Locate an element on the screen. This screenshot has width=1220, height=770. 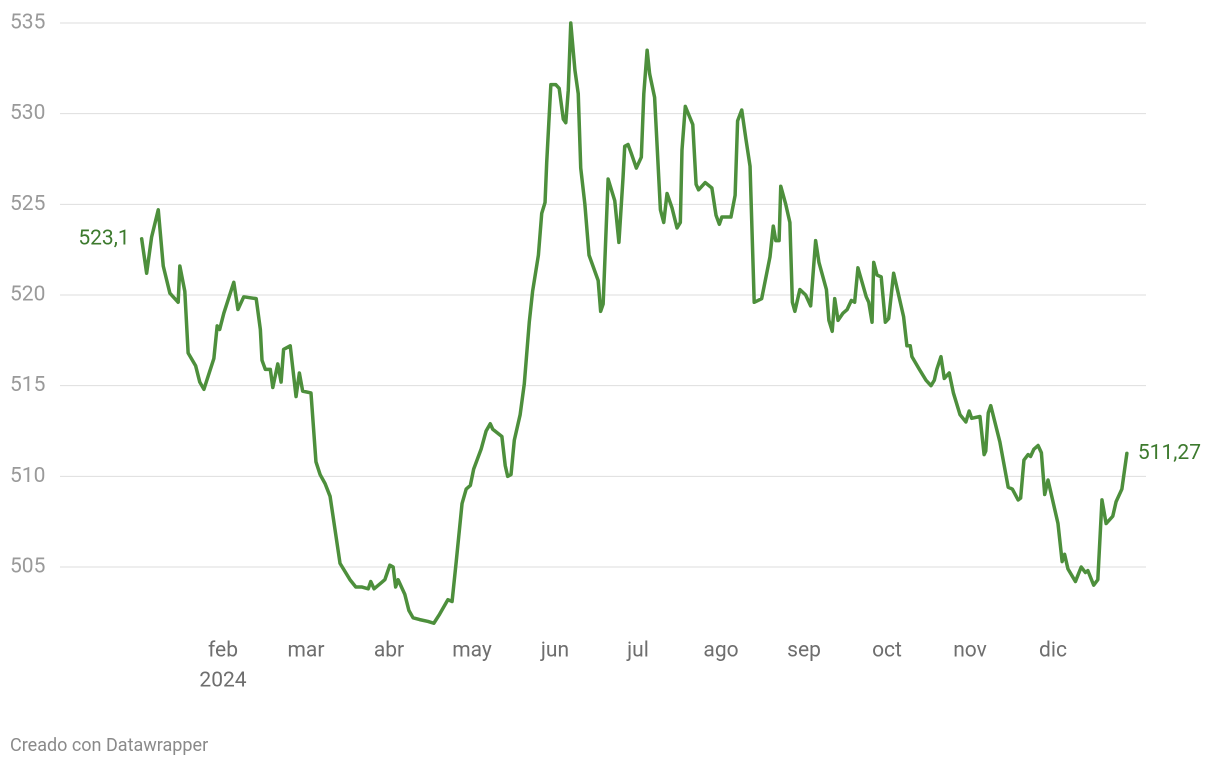
y-tick-label: 505 is located at coordinates (27, 567).